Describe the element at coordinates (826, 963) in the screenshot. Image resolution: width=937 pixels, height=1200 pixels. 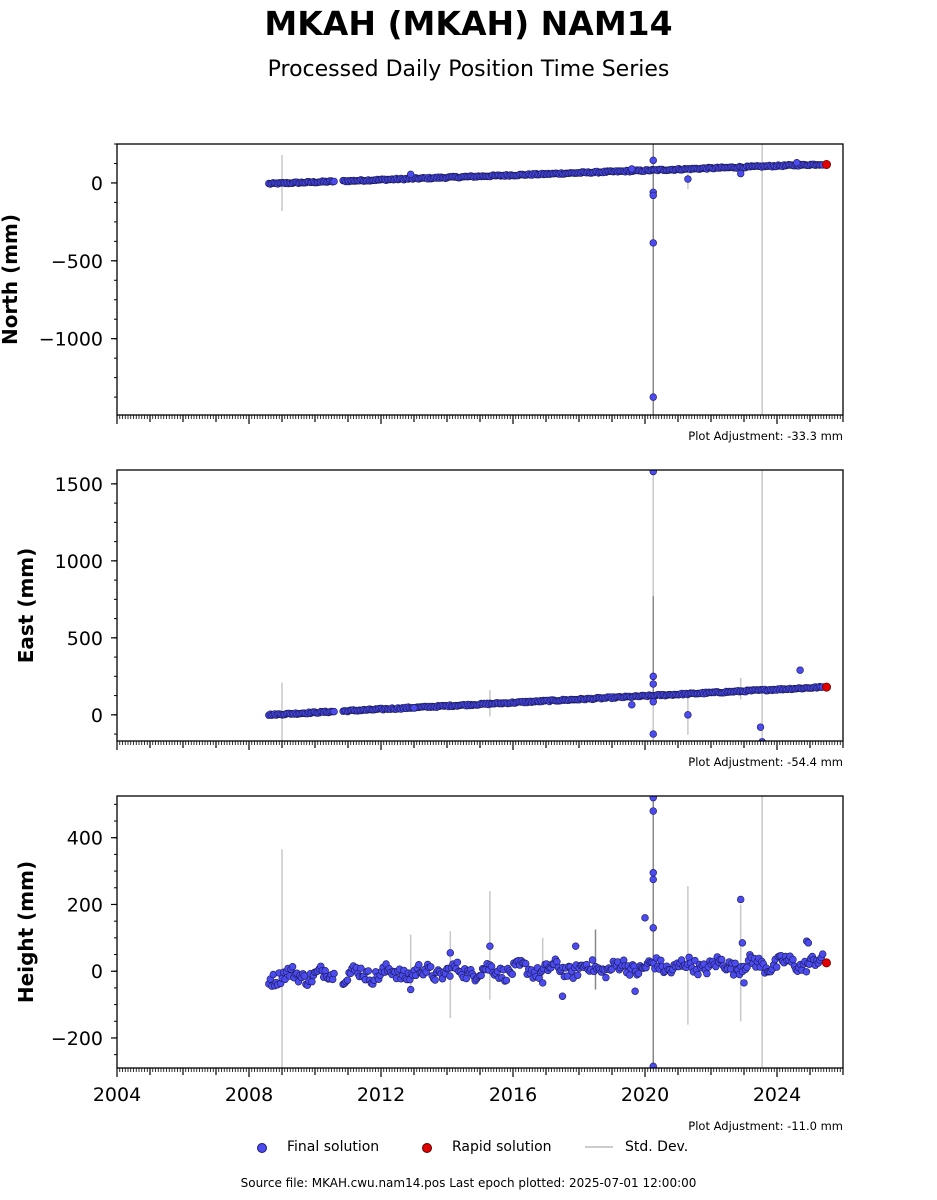
I see `height-rapid-point` at that location.